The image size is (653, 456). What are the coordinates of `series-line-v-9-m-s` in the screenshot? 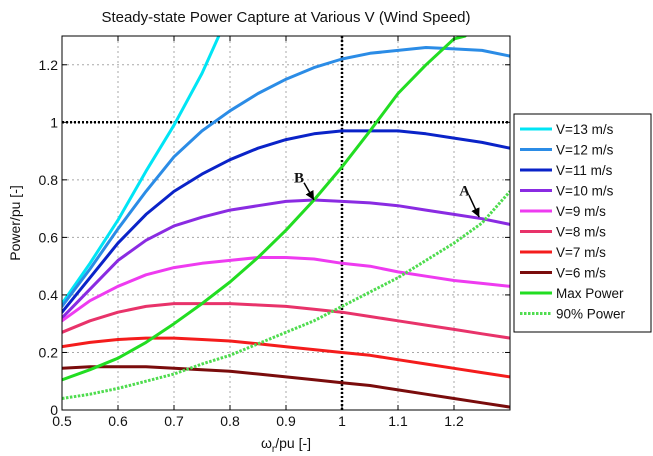 It's located at (286, 289).